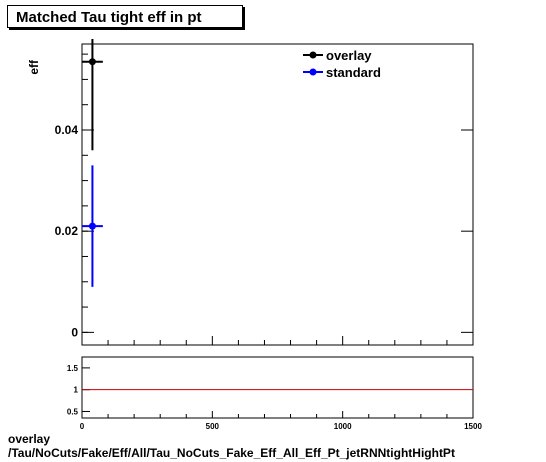 The image size is (546, 462). What do you see at coordinates (67, 231) in the screenshot?
I see `y-tick-label: 0.02` at bounding box center [67, 231].